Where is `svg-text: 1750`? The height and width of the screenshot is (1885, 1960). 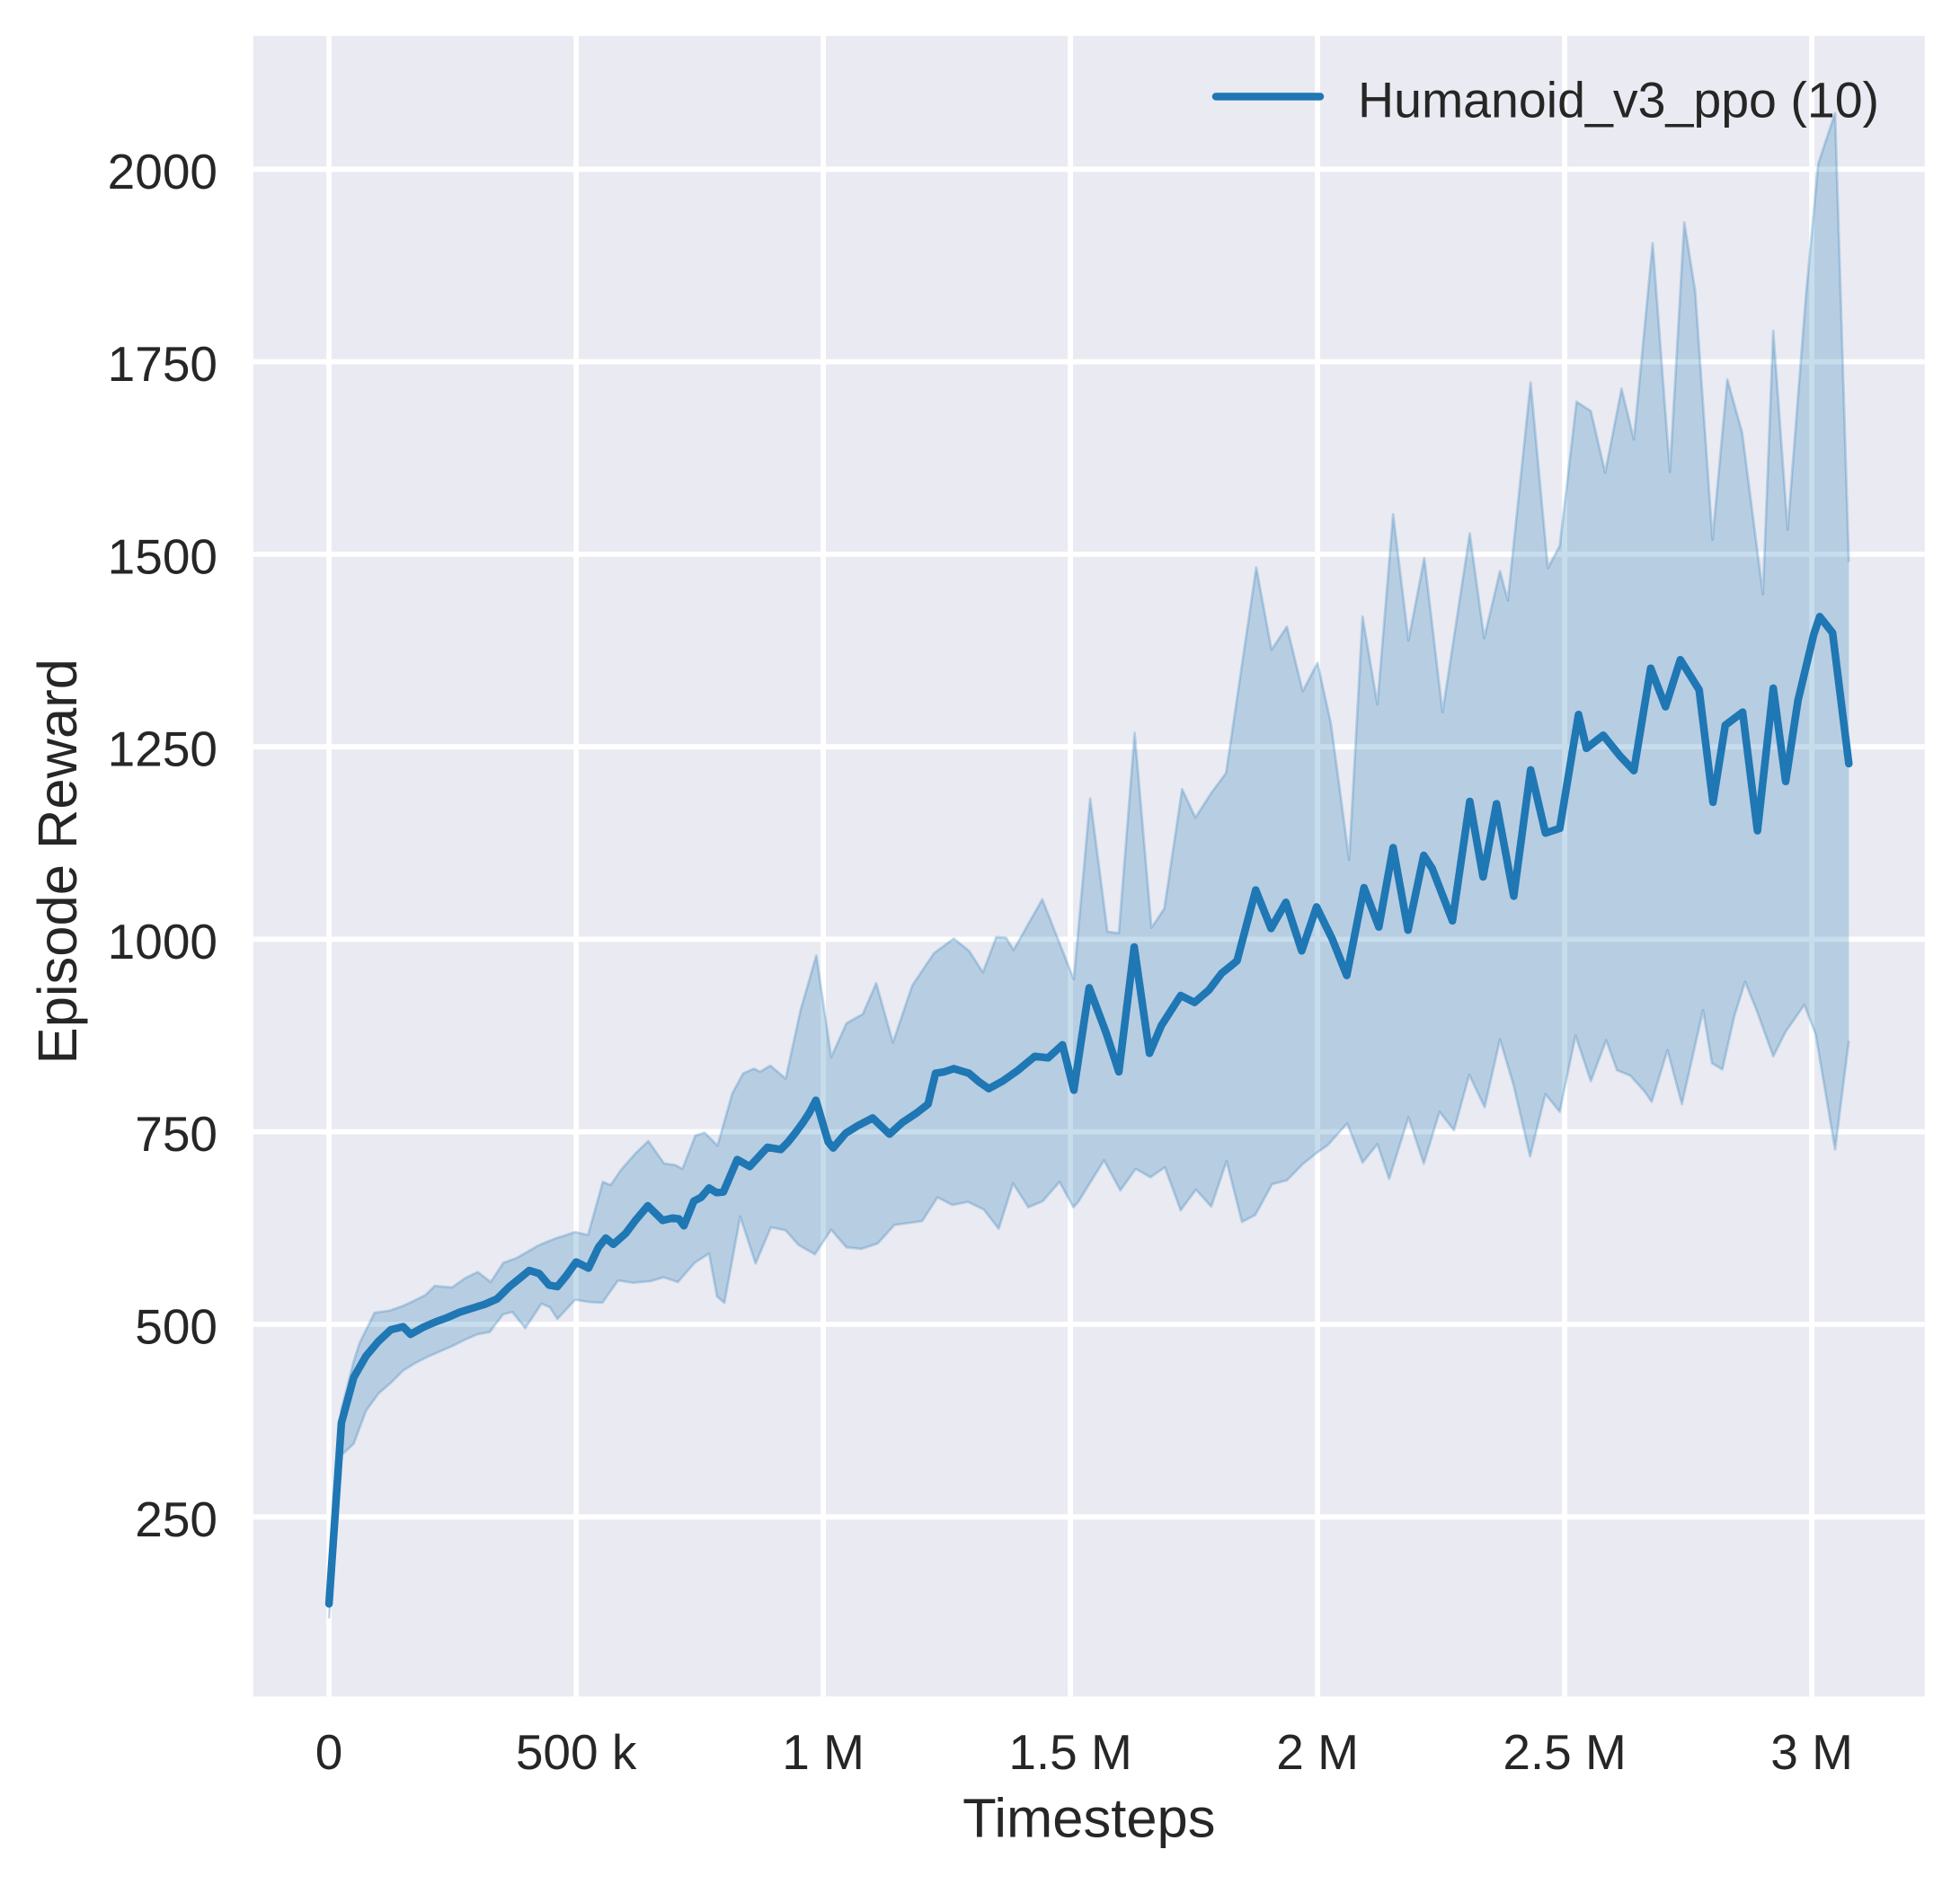
svg-text: 1750 is located at coordinates (163, 364).